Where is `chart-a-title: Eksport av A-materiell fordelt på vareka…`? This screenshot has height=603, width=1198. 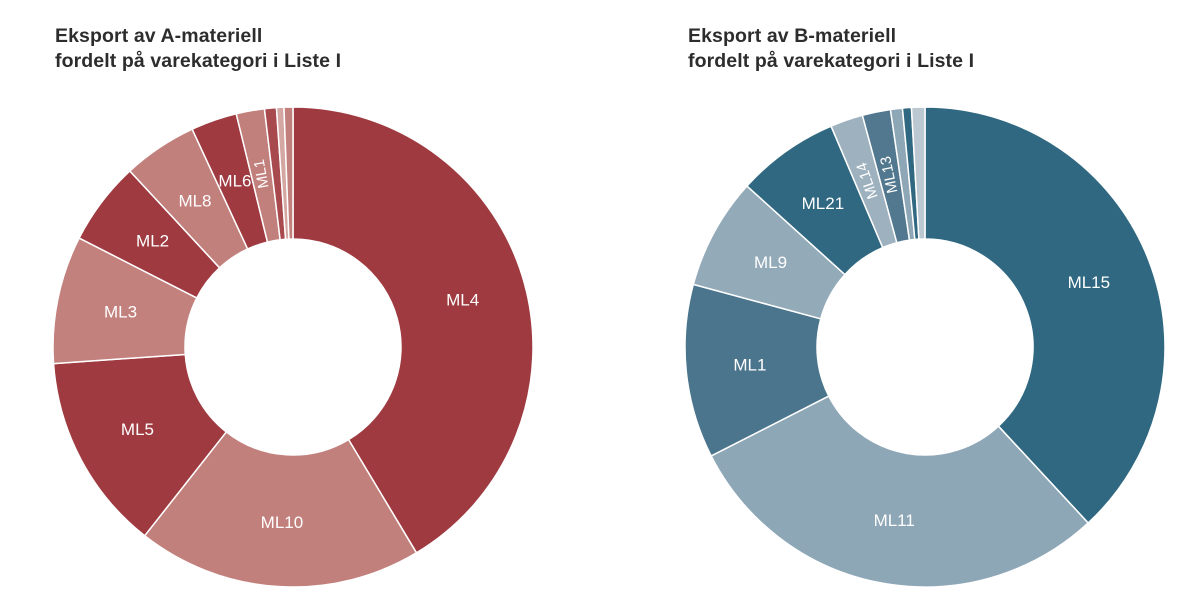 chart-a-title: Eksport av A-materiell fordelt på vareka… is located at coordinates (198, 49).